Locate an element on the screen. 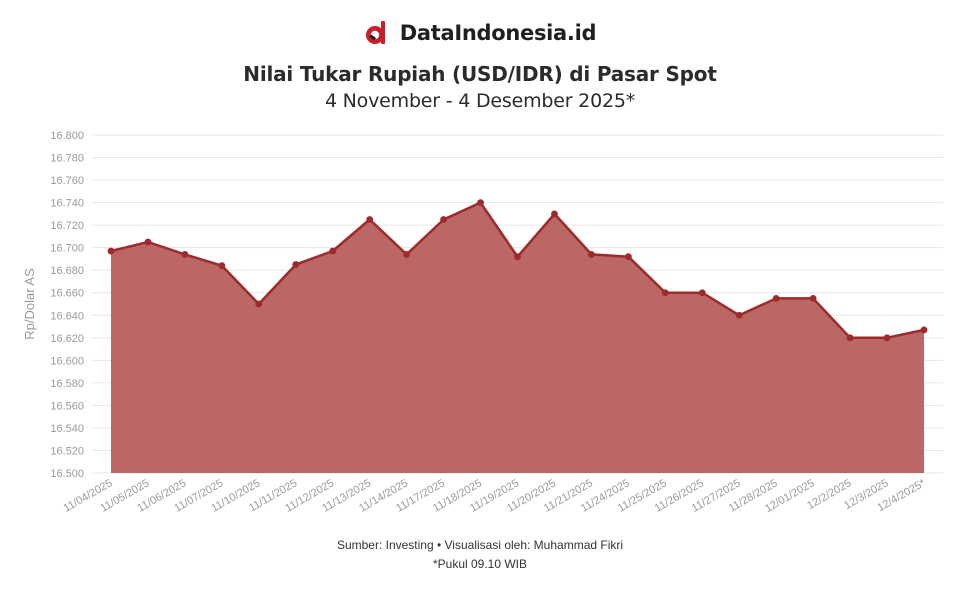 The height and width of the screenshot is (600, 960). brand-name: DataIndonesia.id is located at coordinates (498, 33).